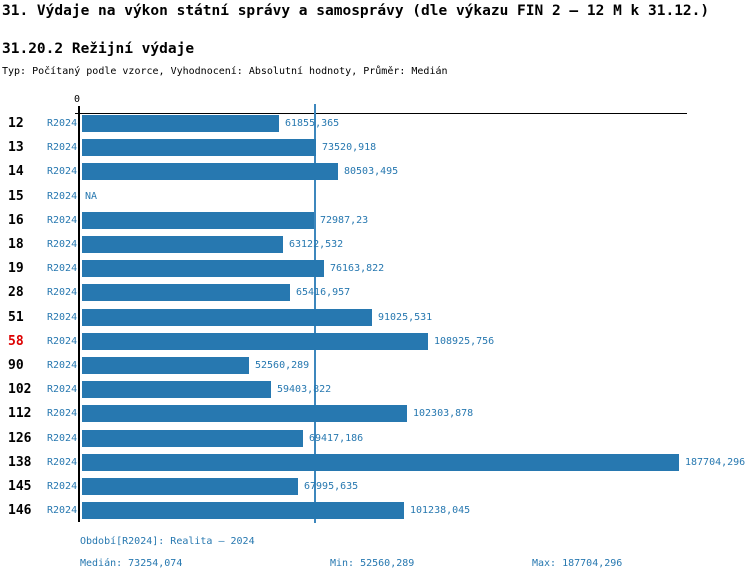  What do you see at coordinates (20, 486) in the screenshot?
I see `row-category-label: 145` at bounding box center [20, 486].